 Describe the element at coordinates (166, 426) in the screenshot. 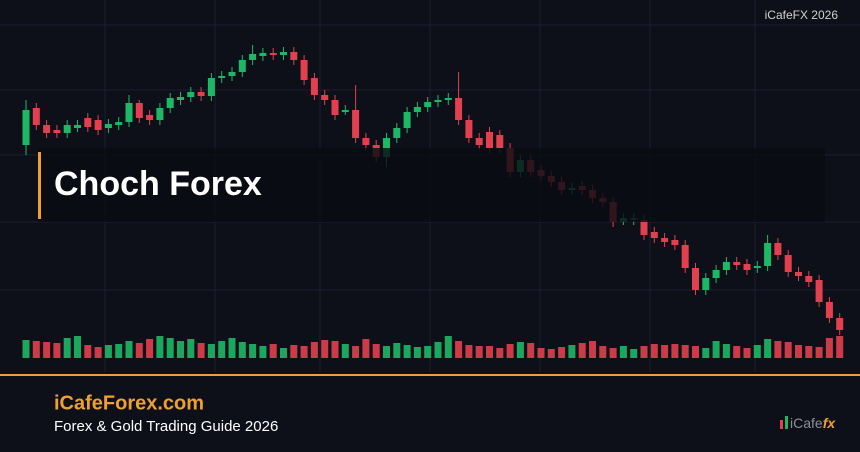

I see `tagline: Forex & Gold Trading Guide 2026` at that location.